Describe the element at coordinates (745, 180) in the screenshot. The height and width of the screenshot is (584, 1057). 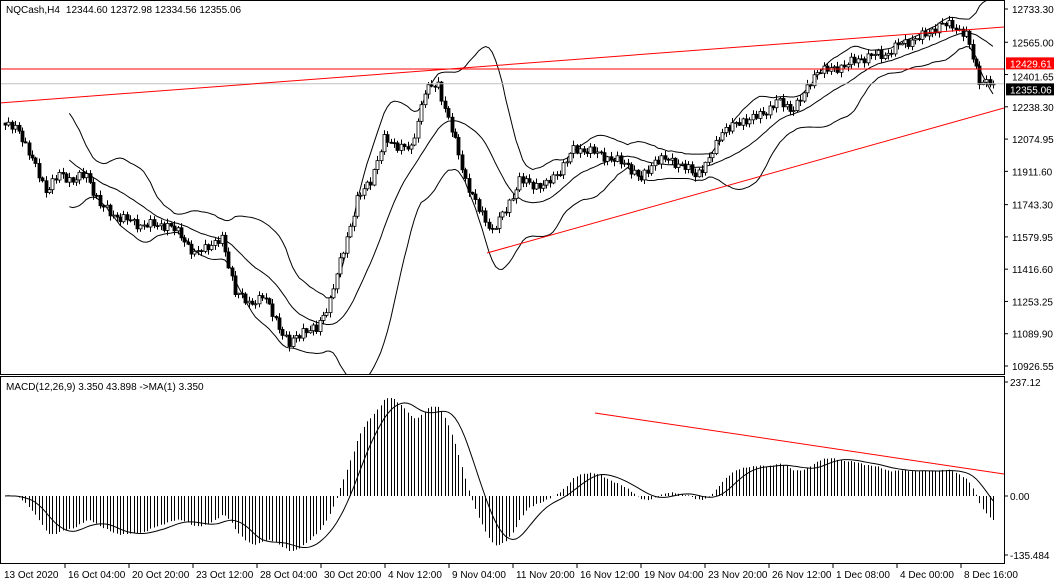
I see `lower-trendline` at that location.